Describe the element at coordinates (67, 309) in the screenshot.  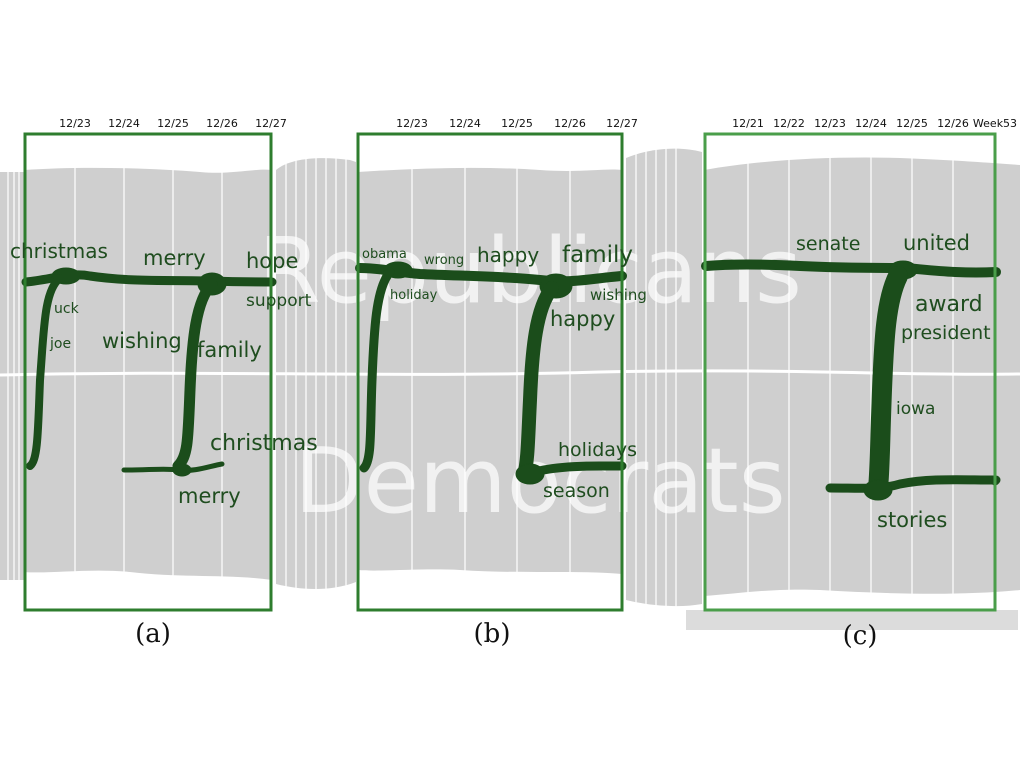
I see `keyword: uck` at that location.